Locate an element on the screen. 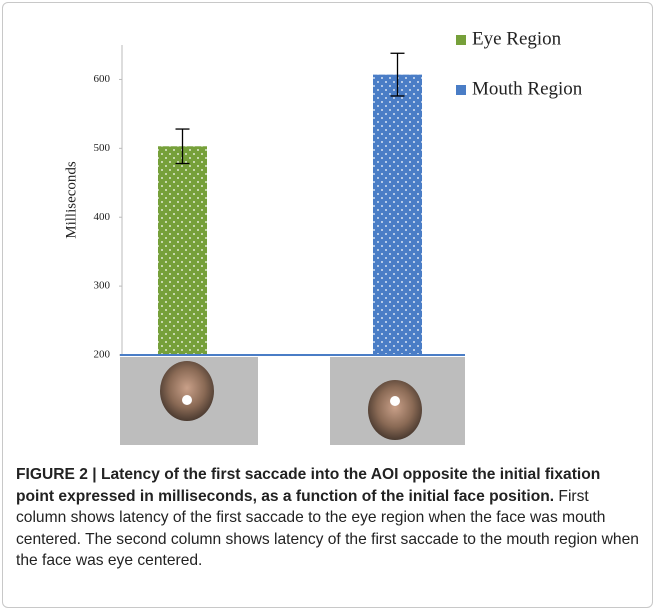 Image resolution: width=657 pixels, height=612 pixels. legend-label: Mouth Region is located at coordinates (527, 88).